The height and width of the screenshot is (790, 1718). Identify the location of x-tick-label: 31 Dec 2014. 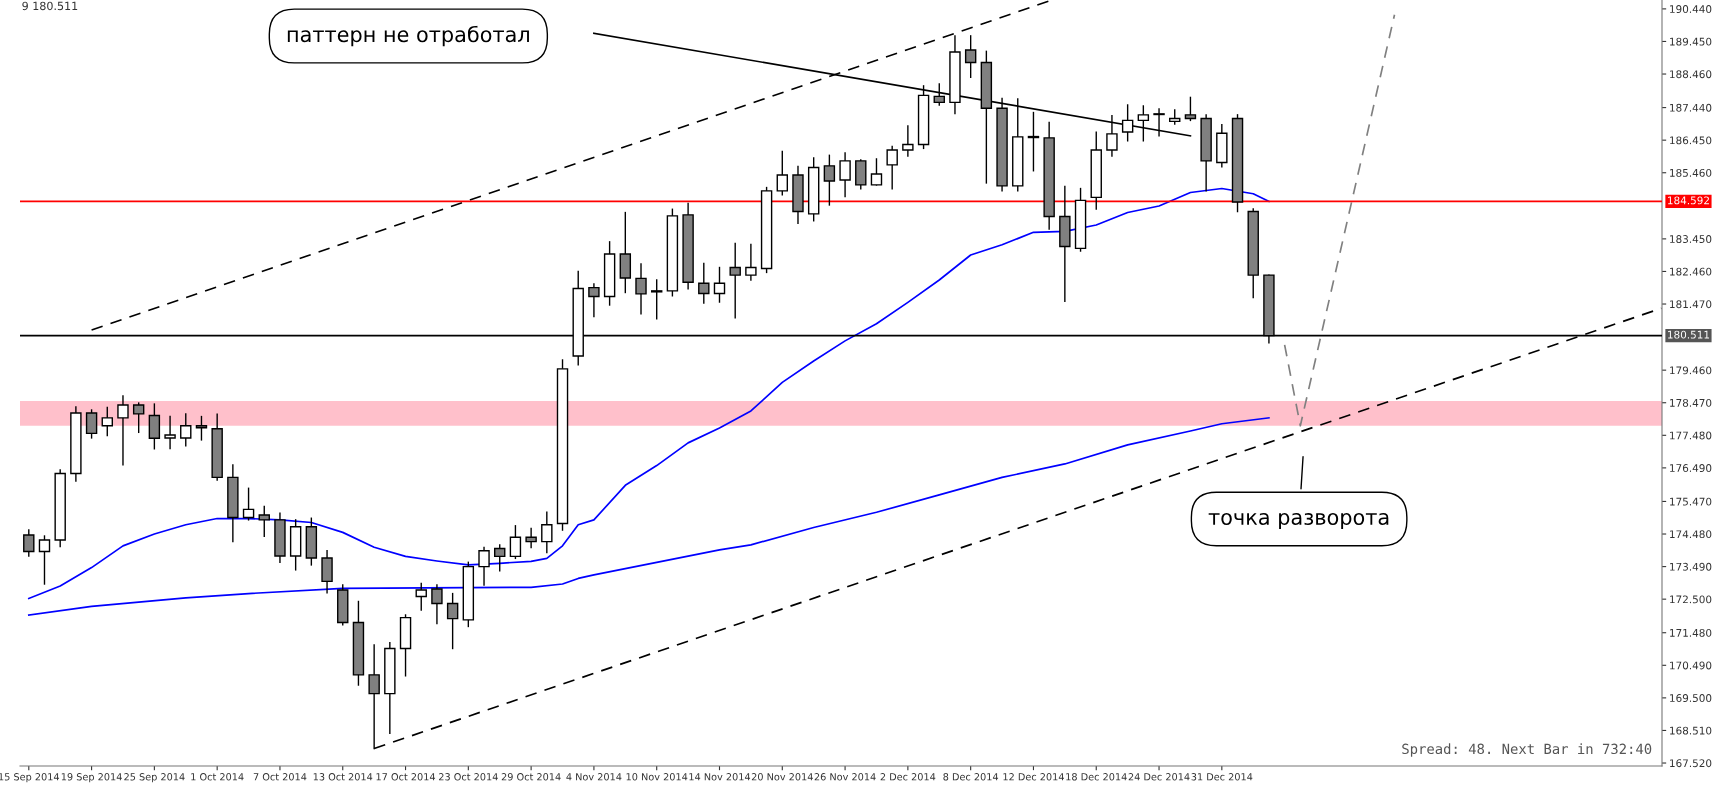
(1222, 777).